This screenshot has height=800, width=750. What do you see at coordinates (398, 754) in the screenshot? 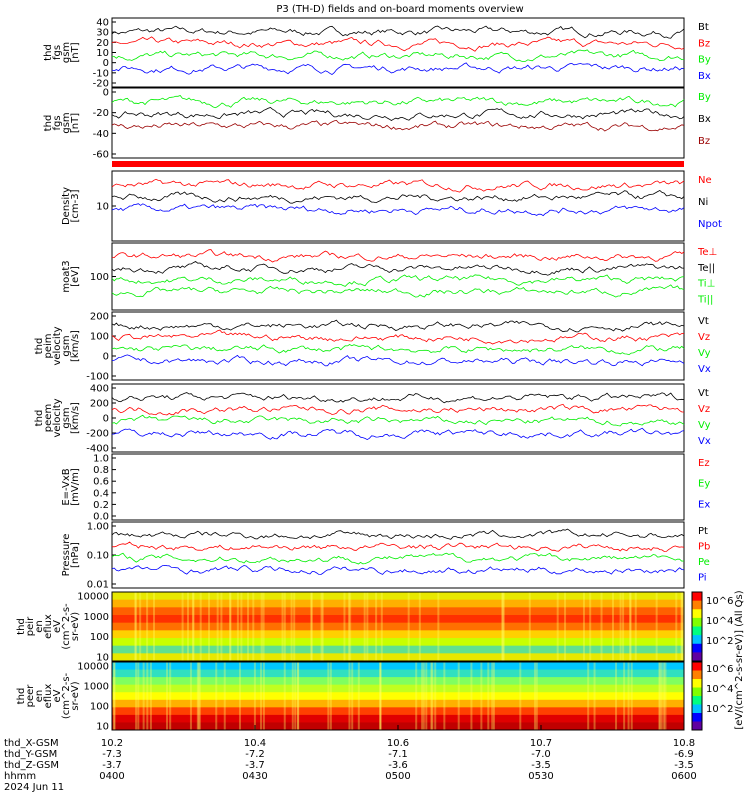
I see `x-tick-label: -7.1` at bounding box center [398, 754].